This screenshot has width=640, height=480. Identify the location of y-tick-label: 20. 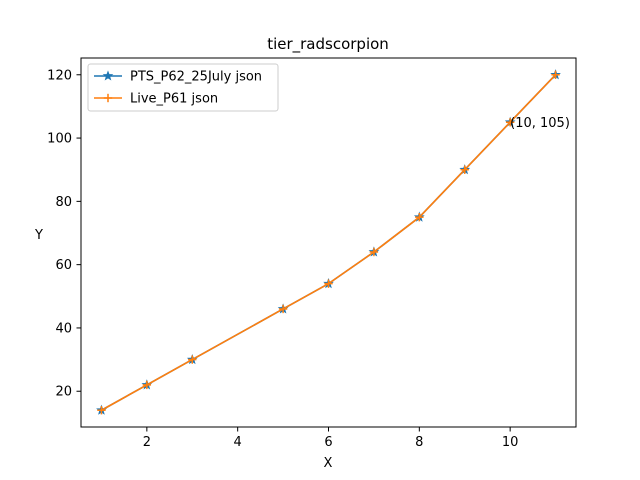
(63, 392).